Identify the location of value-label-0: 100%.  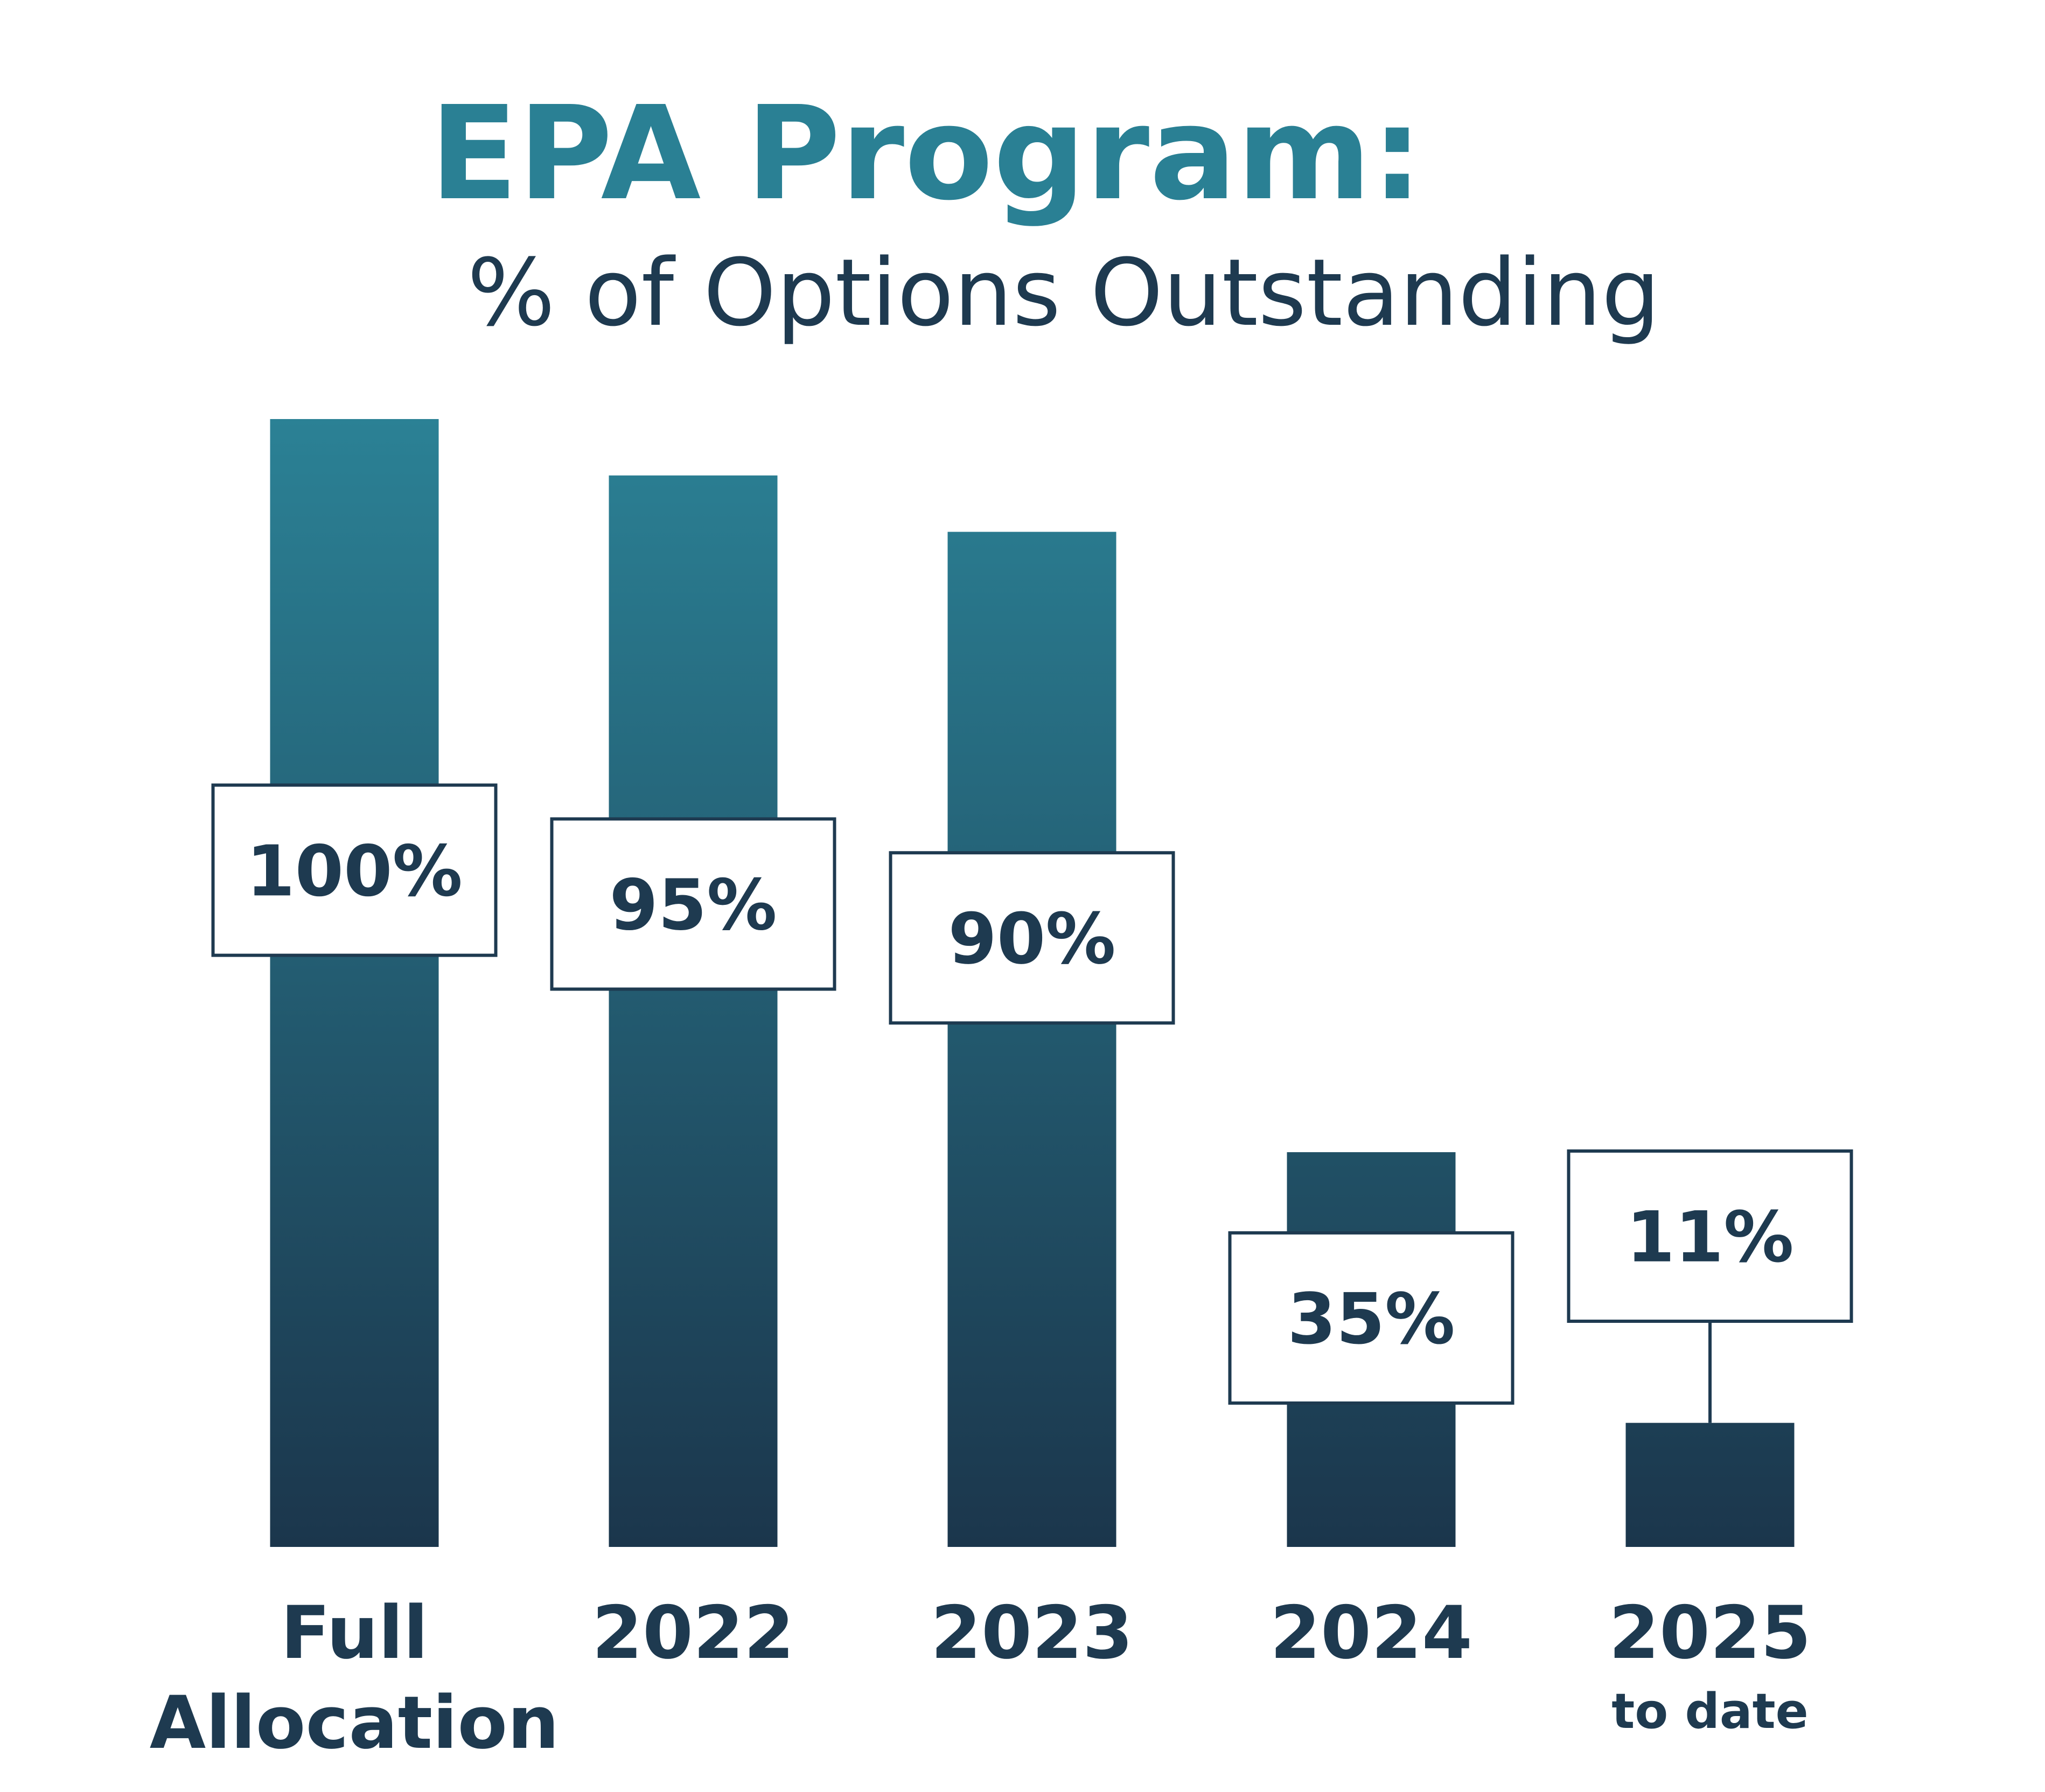
(354, 871).